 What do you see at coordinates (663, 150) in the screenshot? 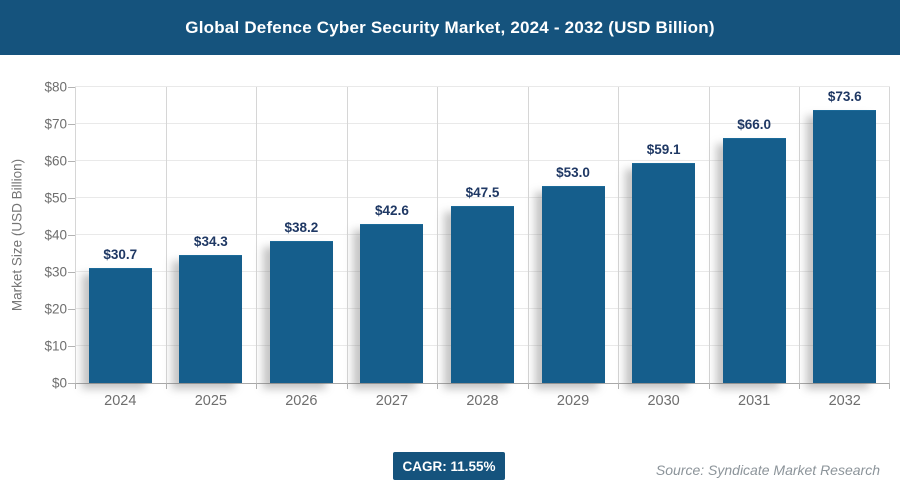
I see `bar-value-label: $59.1` at bounding box center [663, 150].